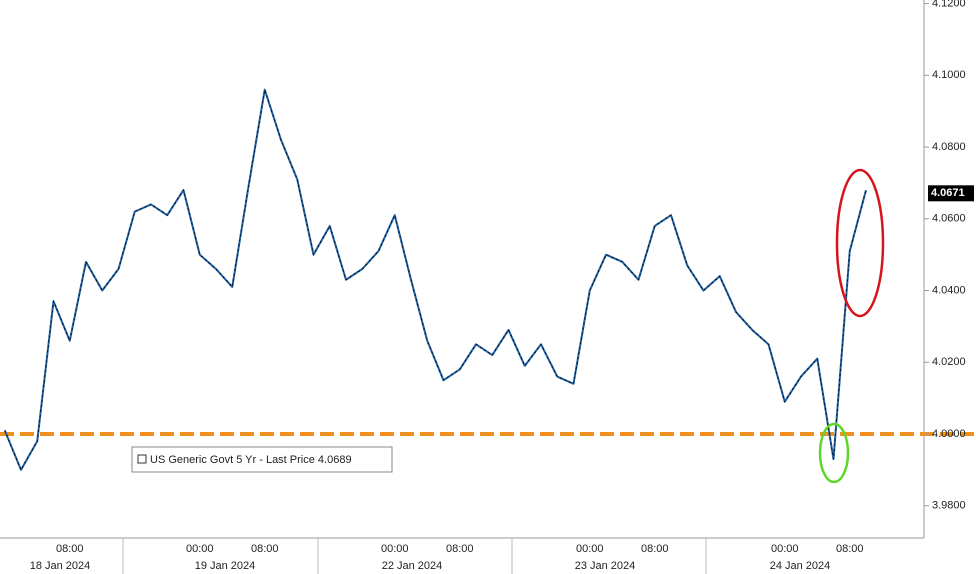  What do you see at coordinates (949, 362) in the screenshot?
I see `y-tick-label: 4.0200` at bounding box center [949, 362].